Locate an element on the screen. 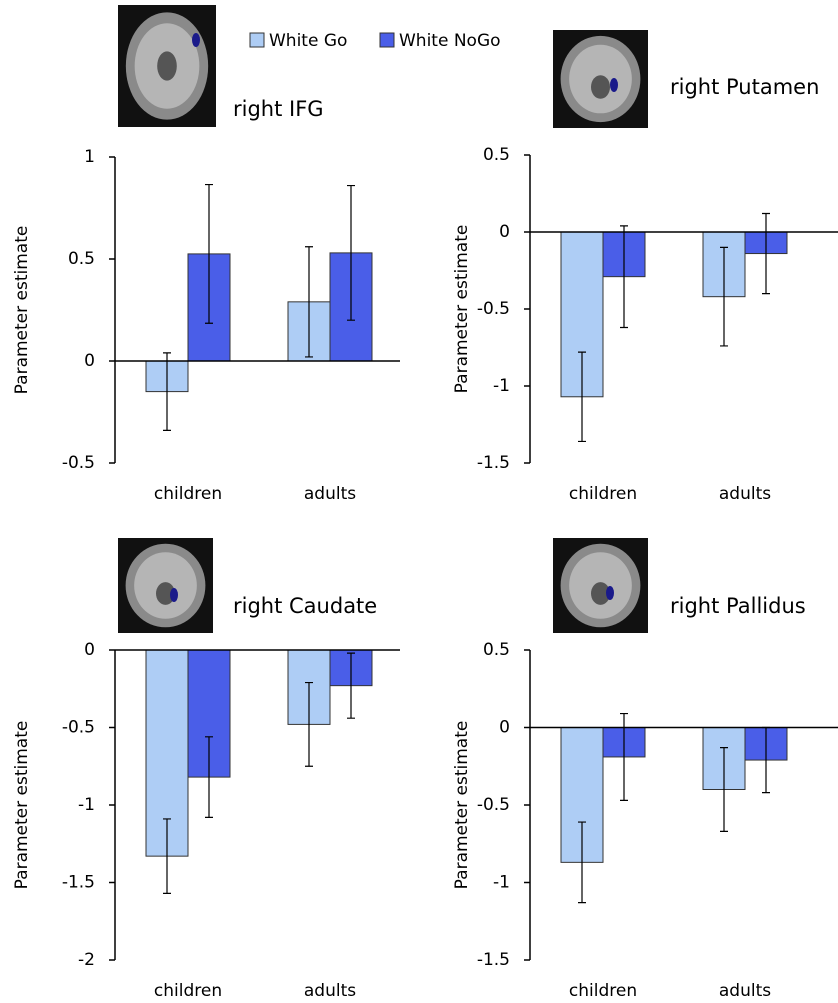 This screenshot has width=838, height=1003. chart-title: right Caudate is located at coordinates (305, 606).